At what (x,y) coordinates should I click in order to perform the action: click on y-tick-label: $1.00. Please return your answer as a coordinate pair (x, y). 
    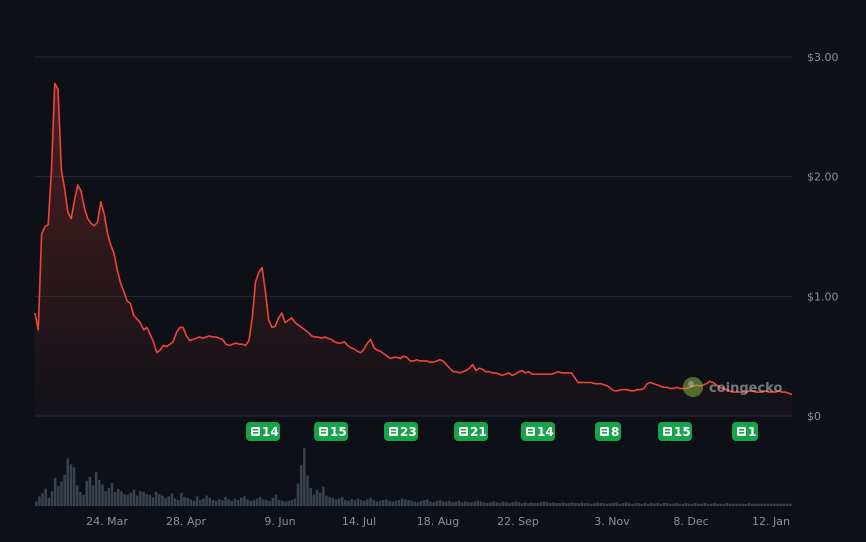
    Looking at the image, I should click on (823, 296).